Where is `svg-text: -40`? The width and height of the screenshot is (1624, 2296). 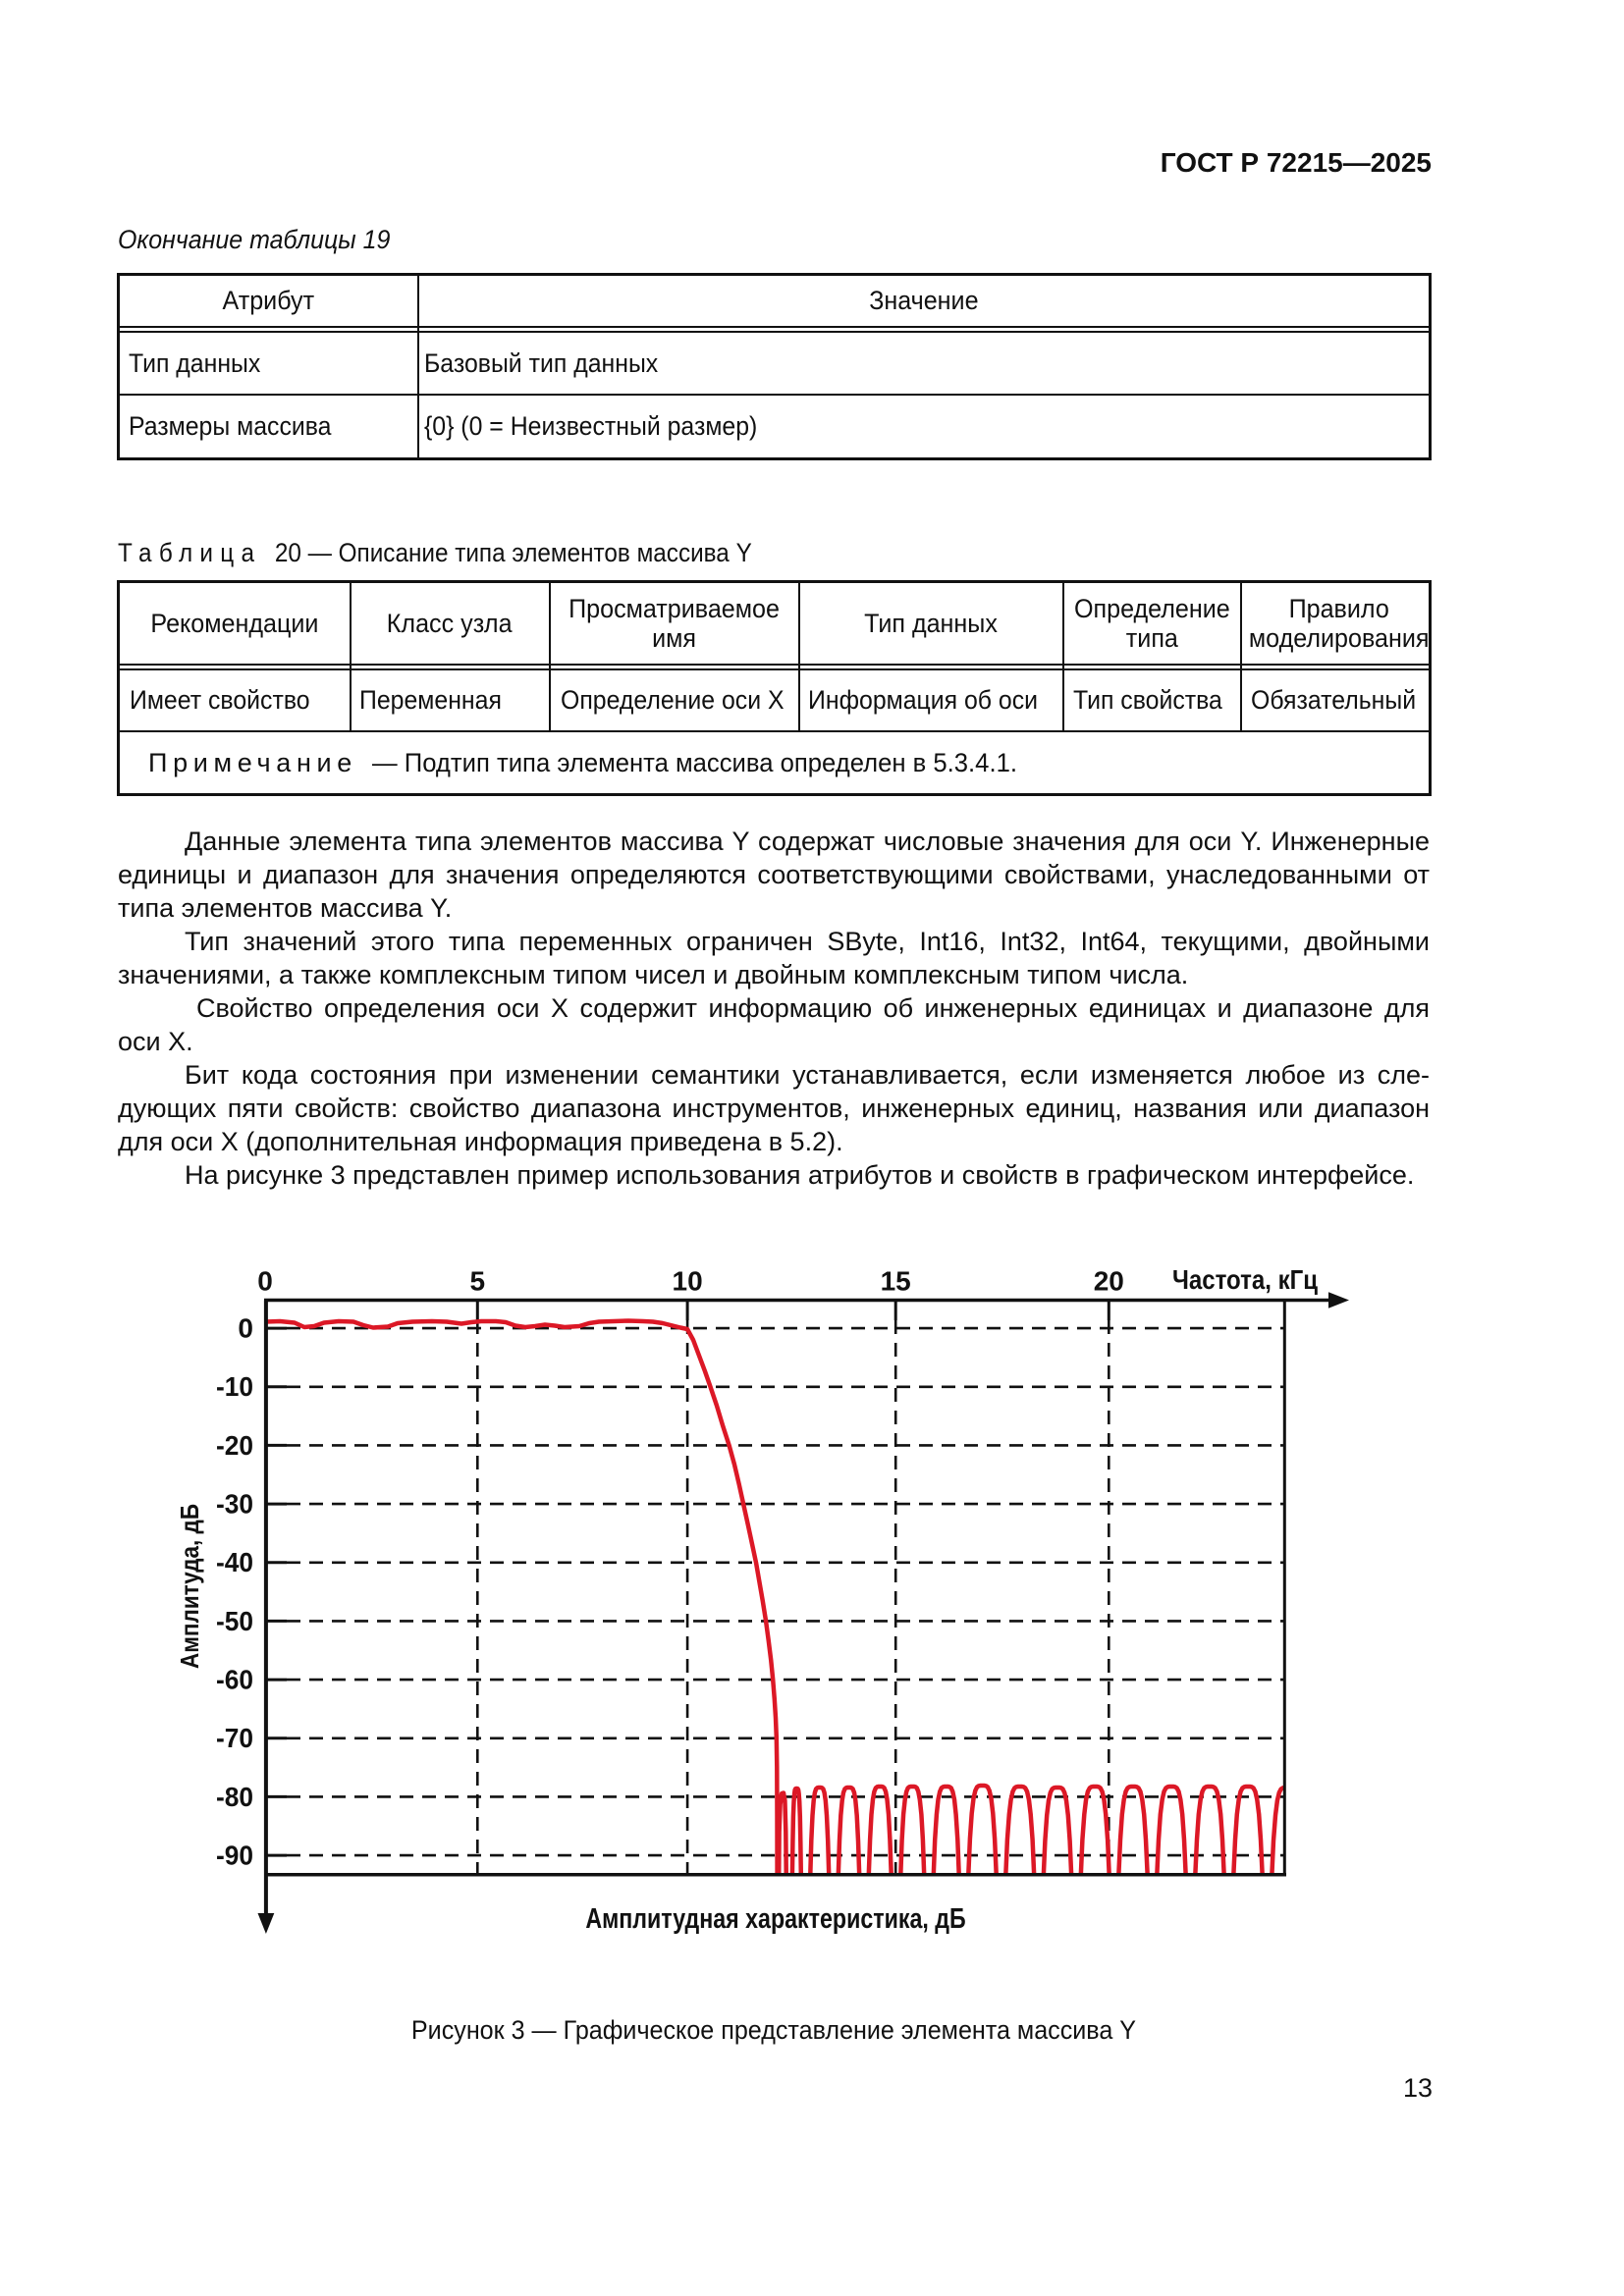
svg-text: -40 is located at coordinates (234, 1562).